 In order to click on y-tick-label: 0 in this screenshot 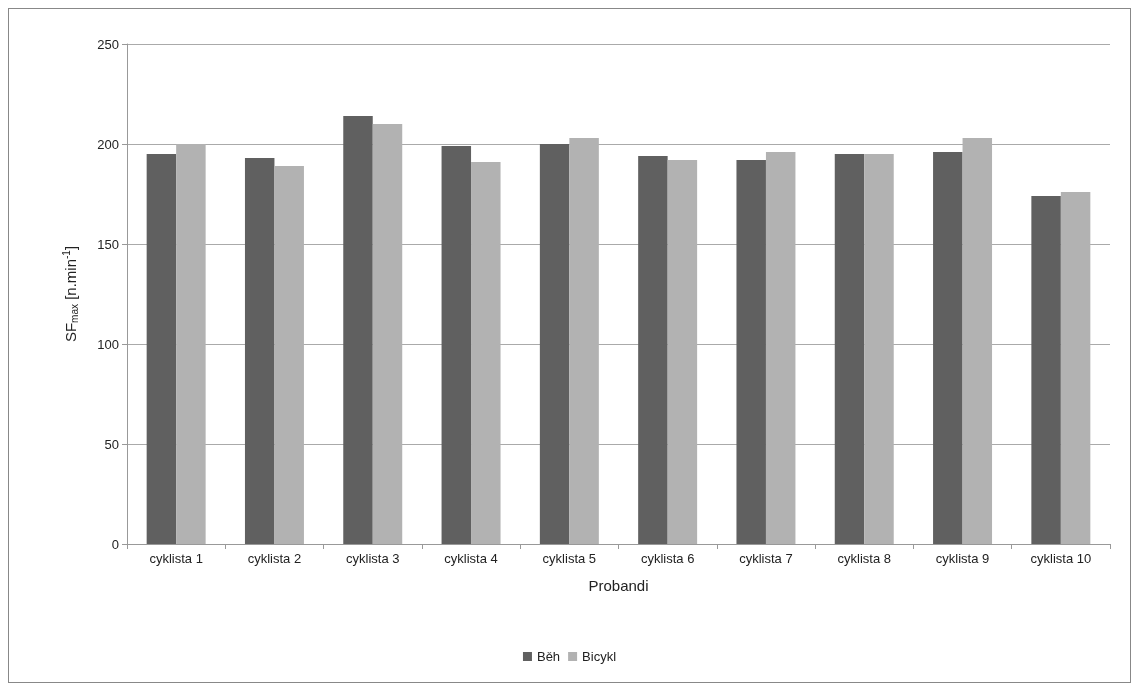, I will do `click(115, 544)`.